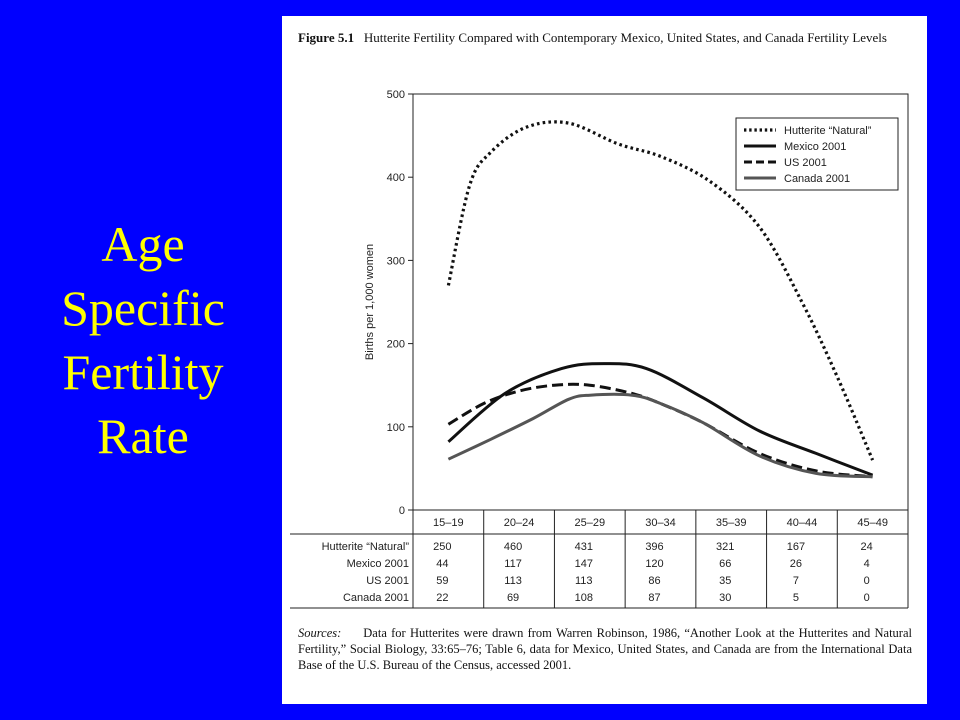 This screenshot has height=720, width=960. What do you see at coordinates (513, 564) in the screenshot?
I see `table-cell: 117` at bounding box center [513, 564].